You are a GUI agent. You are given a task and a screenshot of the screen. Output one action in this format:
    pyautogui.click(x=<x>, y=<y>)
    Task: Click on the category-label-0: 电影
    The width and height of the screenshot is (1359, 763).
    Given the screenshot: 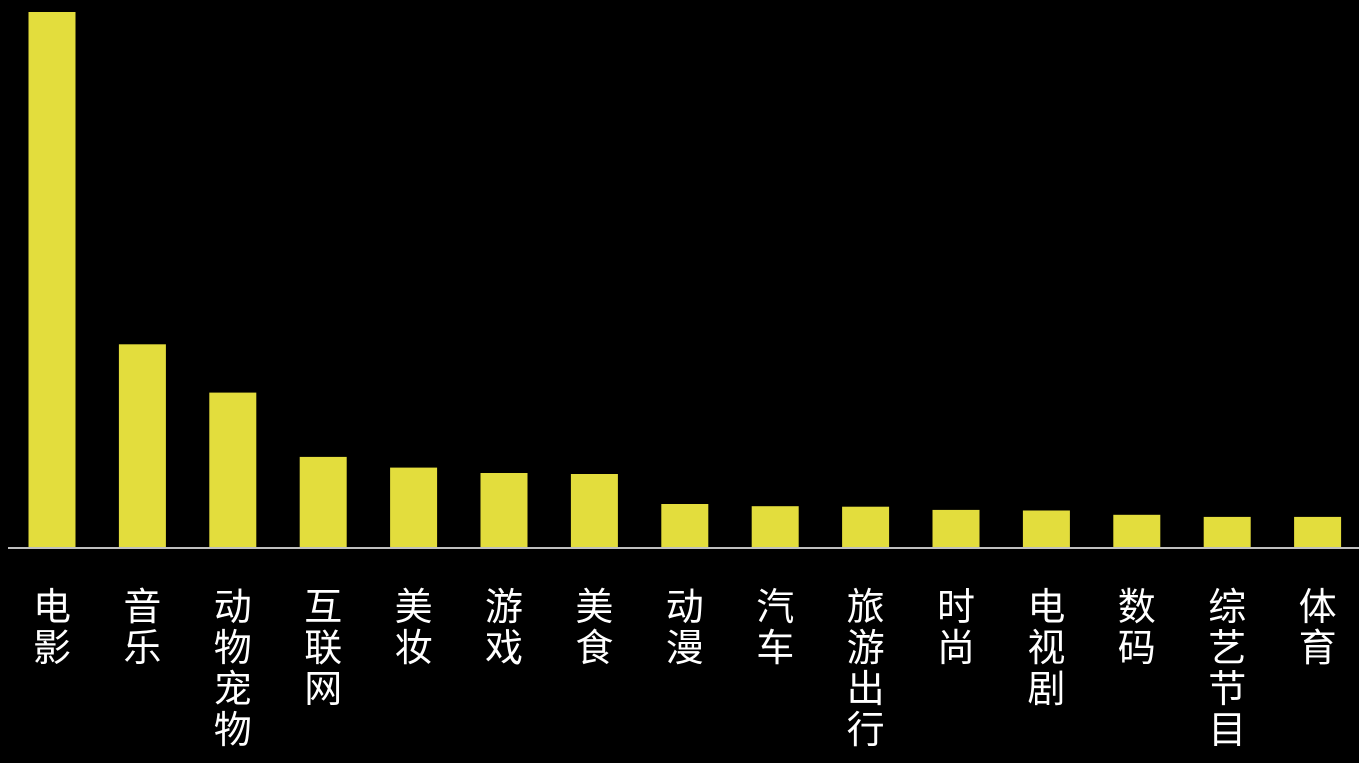 What is the action you would take?
    pyautogui.click(x=52, y=627)
    